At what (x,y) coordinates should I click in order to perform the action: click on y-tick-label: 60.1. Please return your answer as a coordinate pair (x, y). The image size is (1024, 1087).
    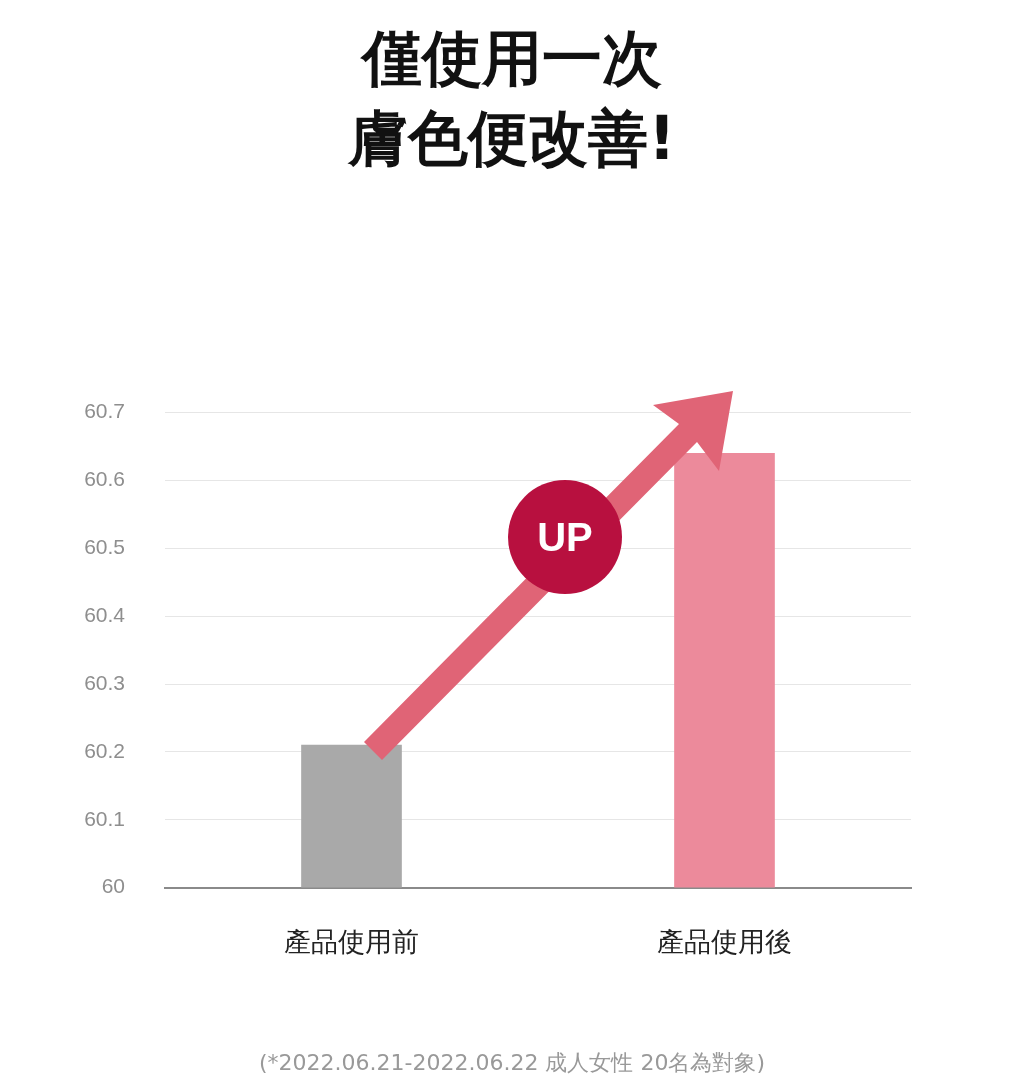
    Looking at the image, I should click on (104, 818).